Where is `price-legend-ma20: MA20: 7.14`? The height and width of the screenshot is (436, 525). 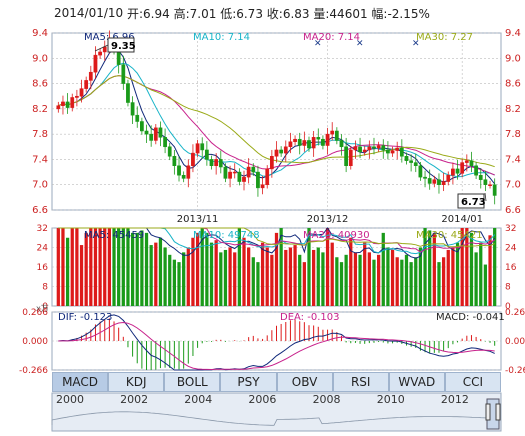 price-legend-ma20: MA20: 7.14 is located at coordinates (331, 37).